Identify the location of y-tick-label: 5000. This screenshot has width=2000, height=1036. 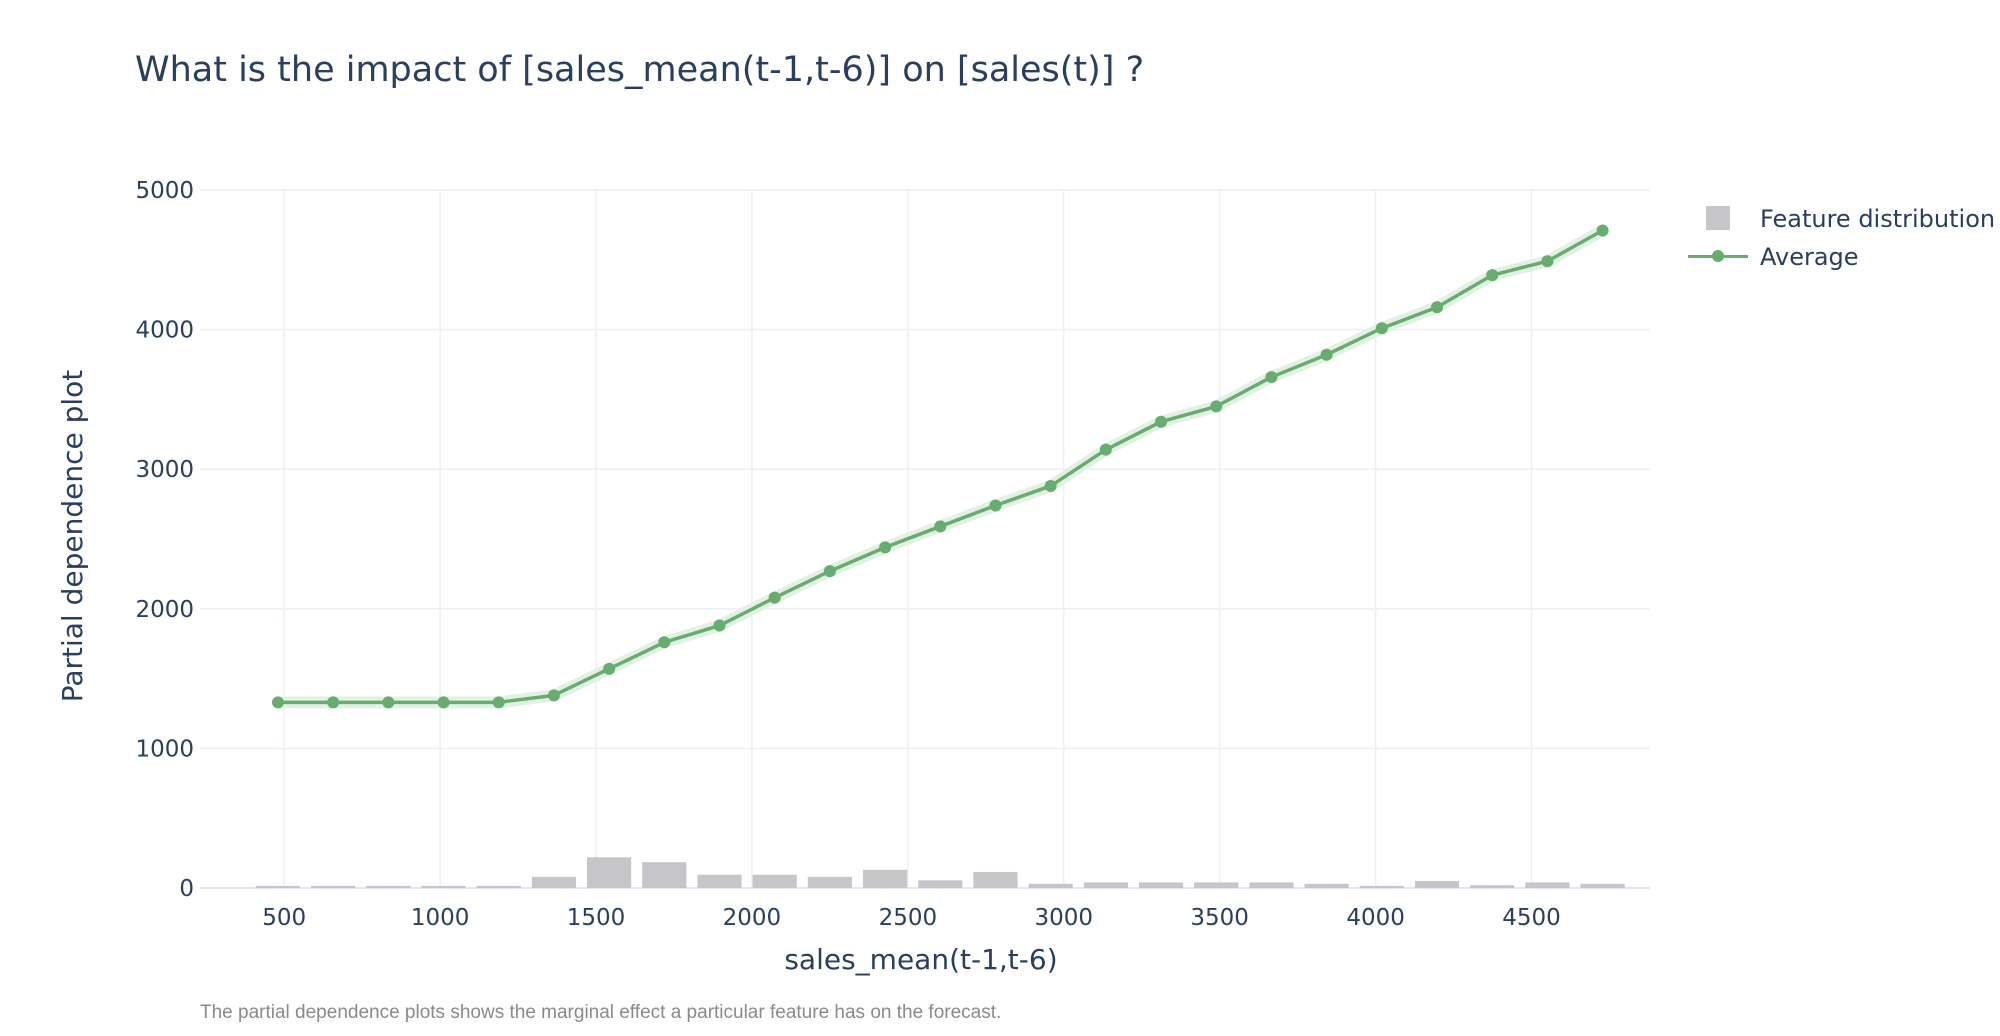
(164, 191).